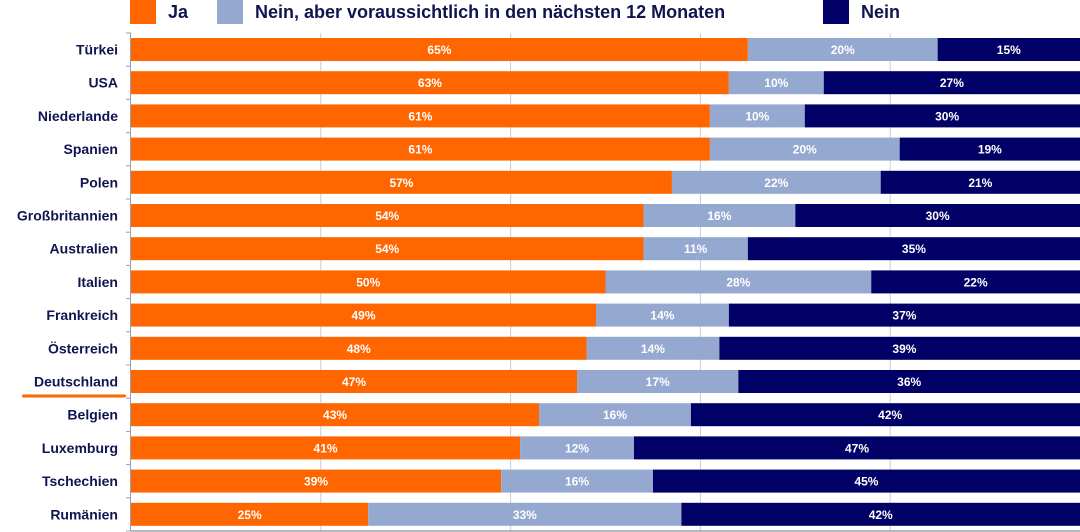  Describe the element at coordinates (776, 83) in the screenshot. I see `data-label: 10%` at that location.